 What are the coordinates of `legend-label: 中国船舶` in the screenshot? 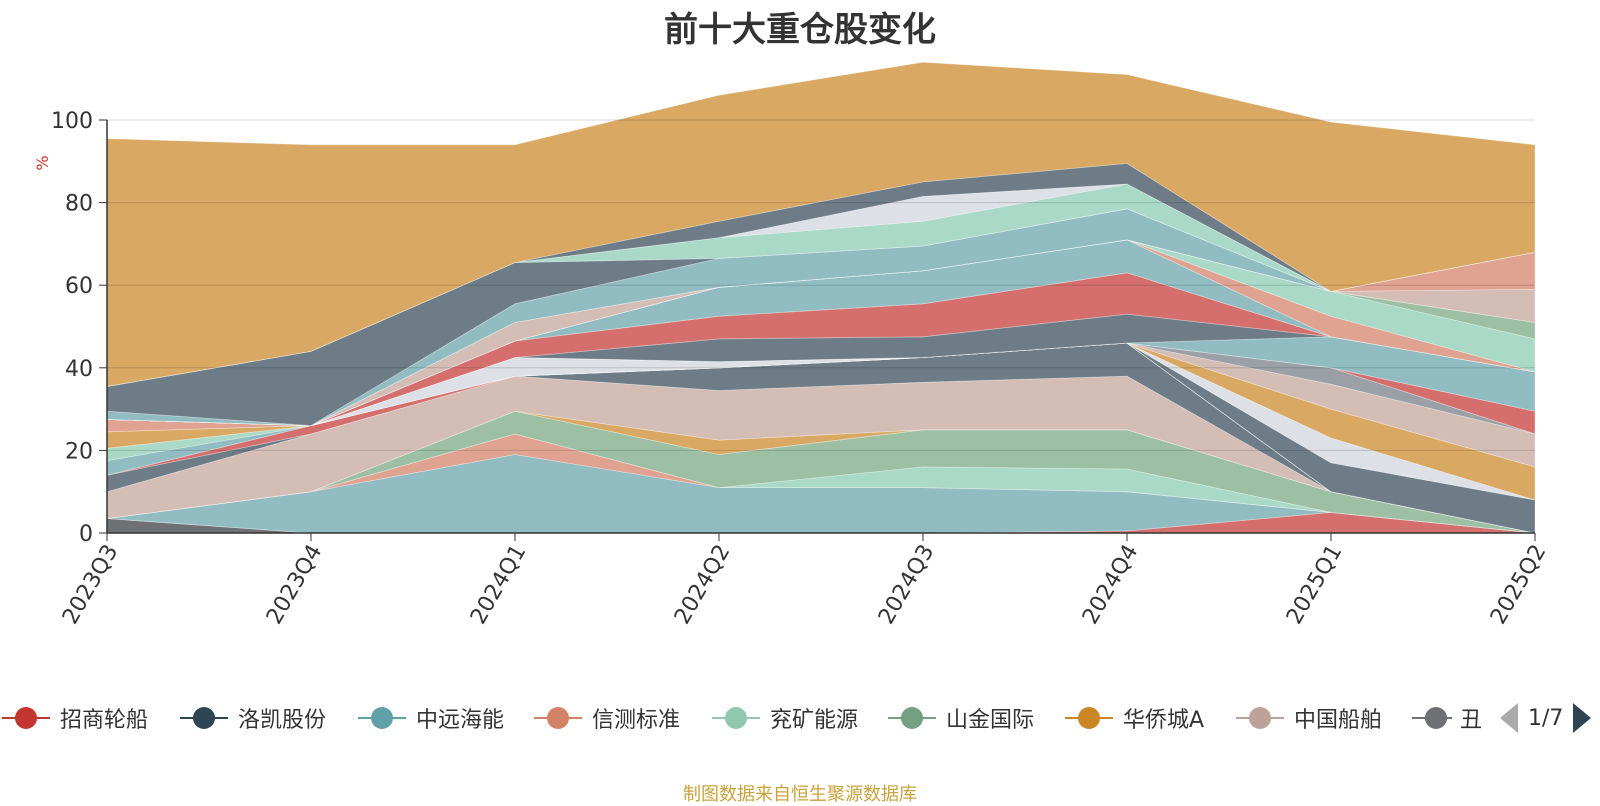 It's located at (1338, 720).